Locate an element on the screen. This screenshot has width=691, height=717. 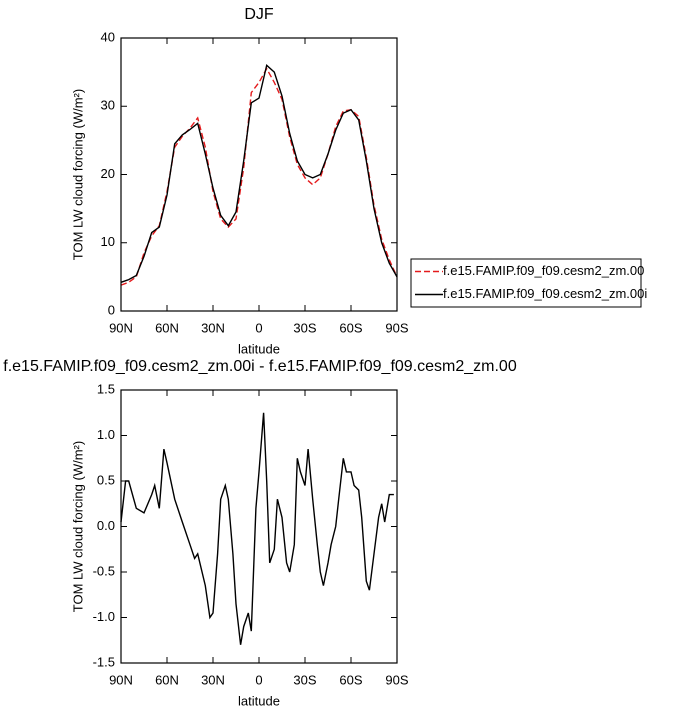
chart-title: DJF is located at coordinates (259, 14).